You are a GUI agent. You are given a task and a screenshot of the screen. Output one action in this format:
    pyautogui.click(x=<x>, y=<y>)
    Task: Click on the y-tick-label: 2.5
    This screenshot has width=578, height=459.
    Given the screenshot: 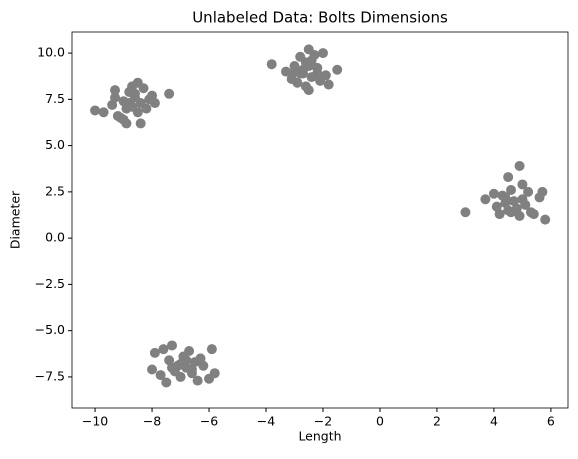 What is the action you would take?
    pyautogui.click(x=55, y=190)
    